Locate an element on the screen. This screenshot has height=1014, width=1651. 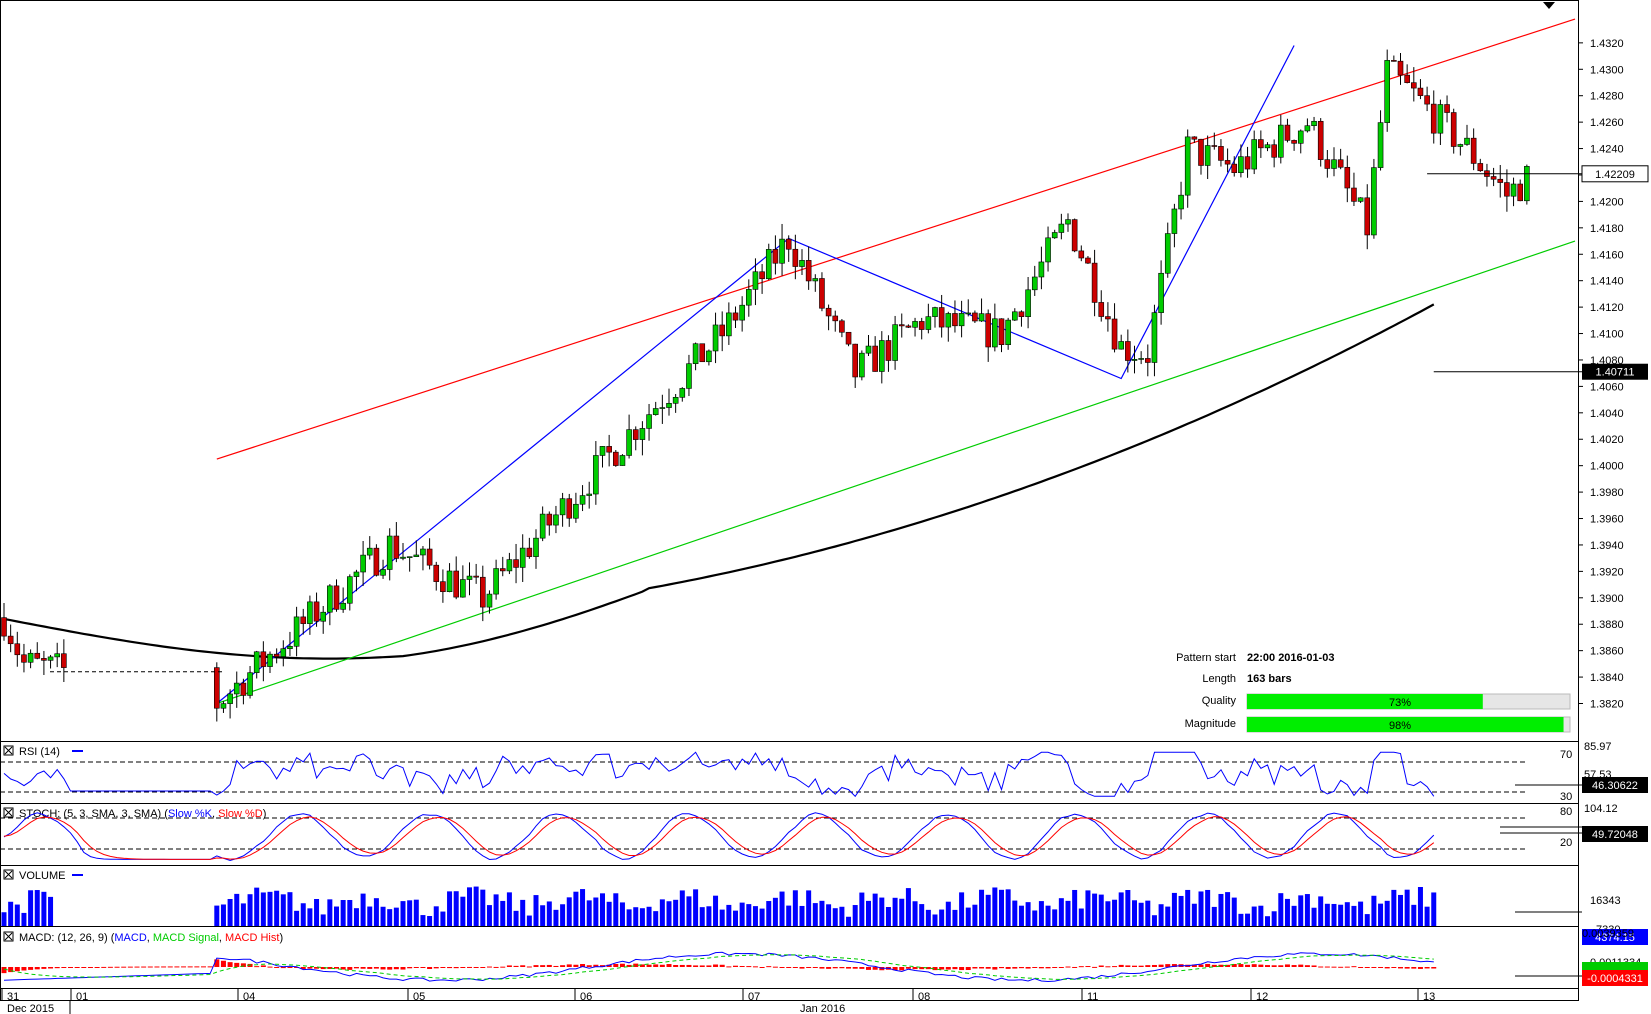
price-tick-label: 1.3920 is located at coordinates (1607, 572).